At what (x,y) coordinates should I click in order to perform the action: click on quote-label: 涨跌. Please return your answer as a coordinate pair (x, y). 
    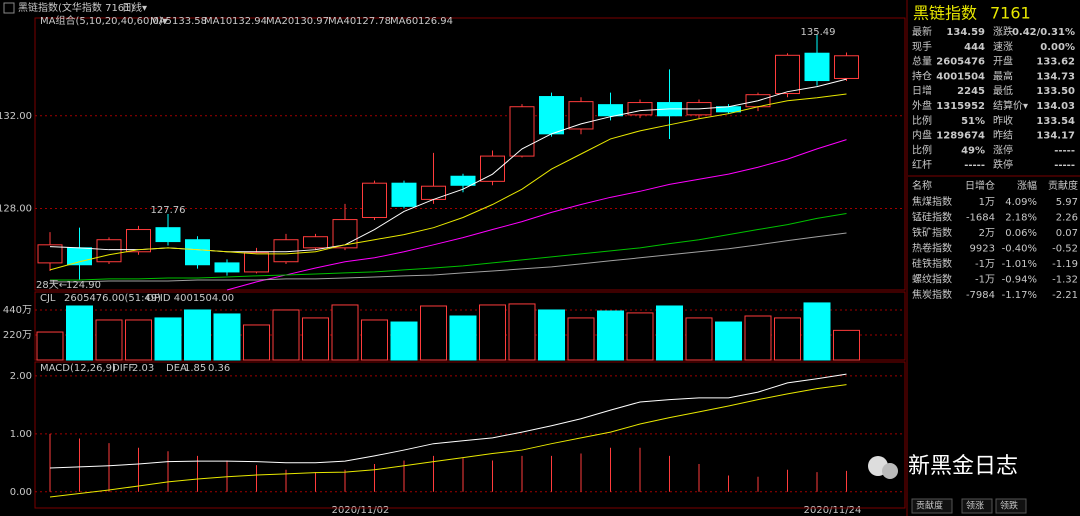
    Looking at the image, I should click on (1003, 31).